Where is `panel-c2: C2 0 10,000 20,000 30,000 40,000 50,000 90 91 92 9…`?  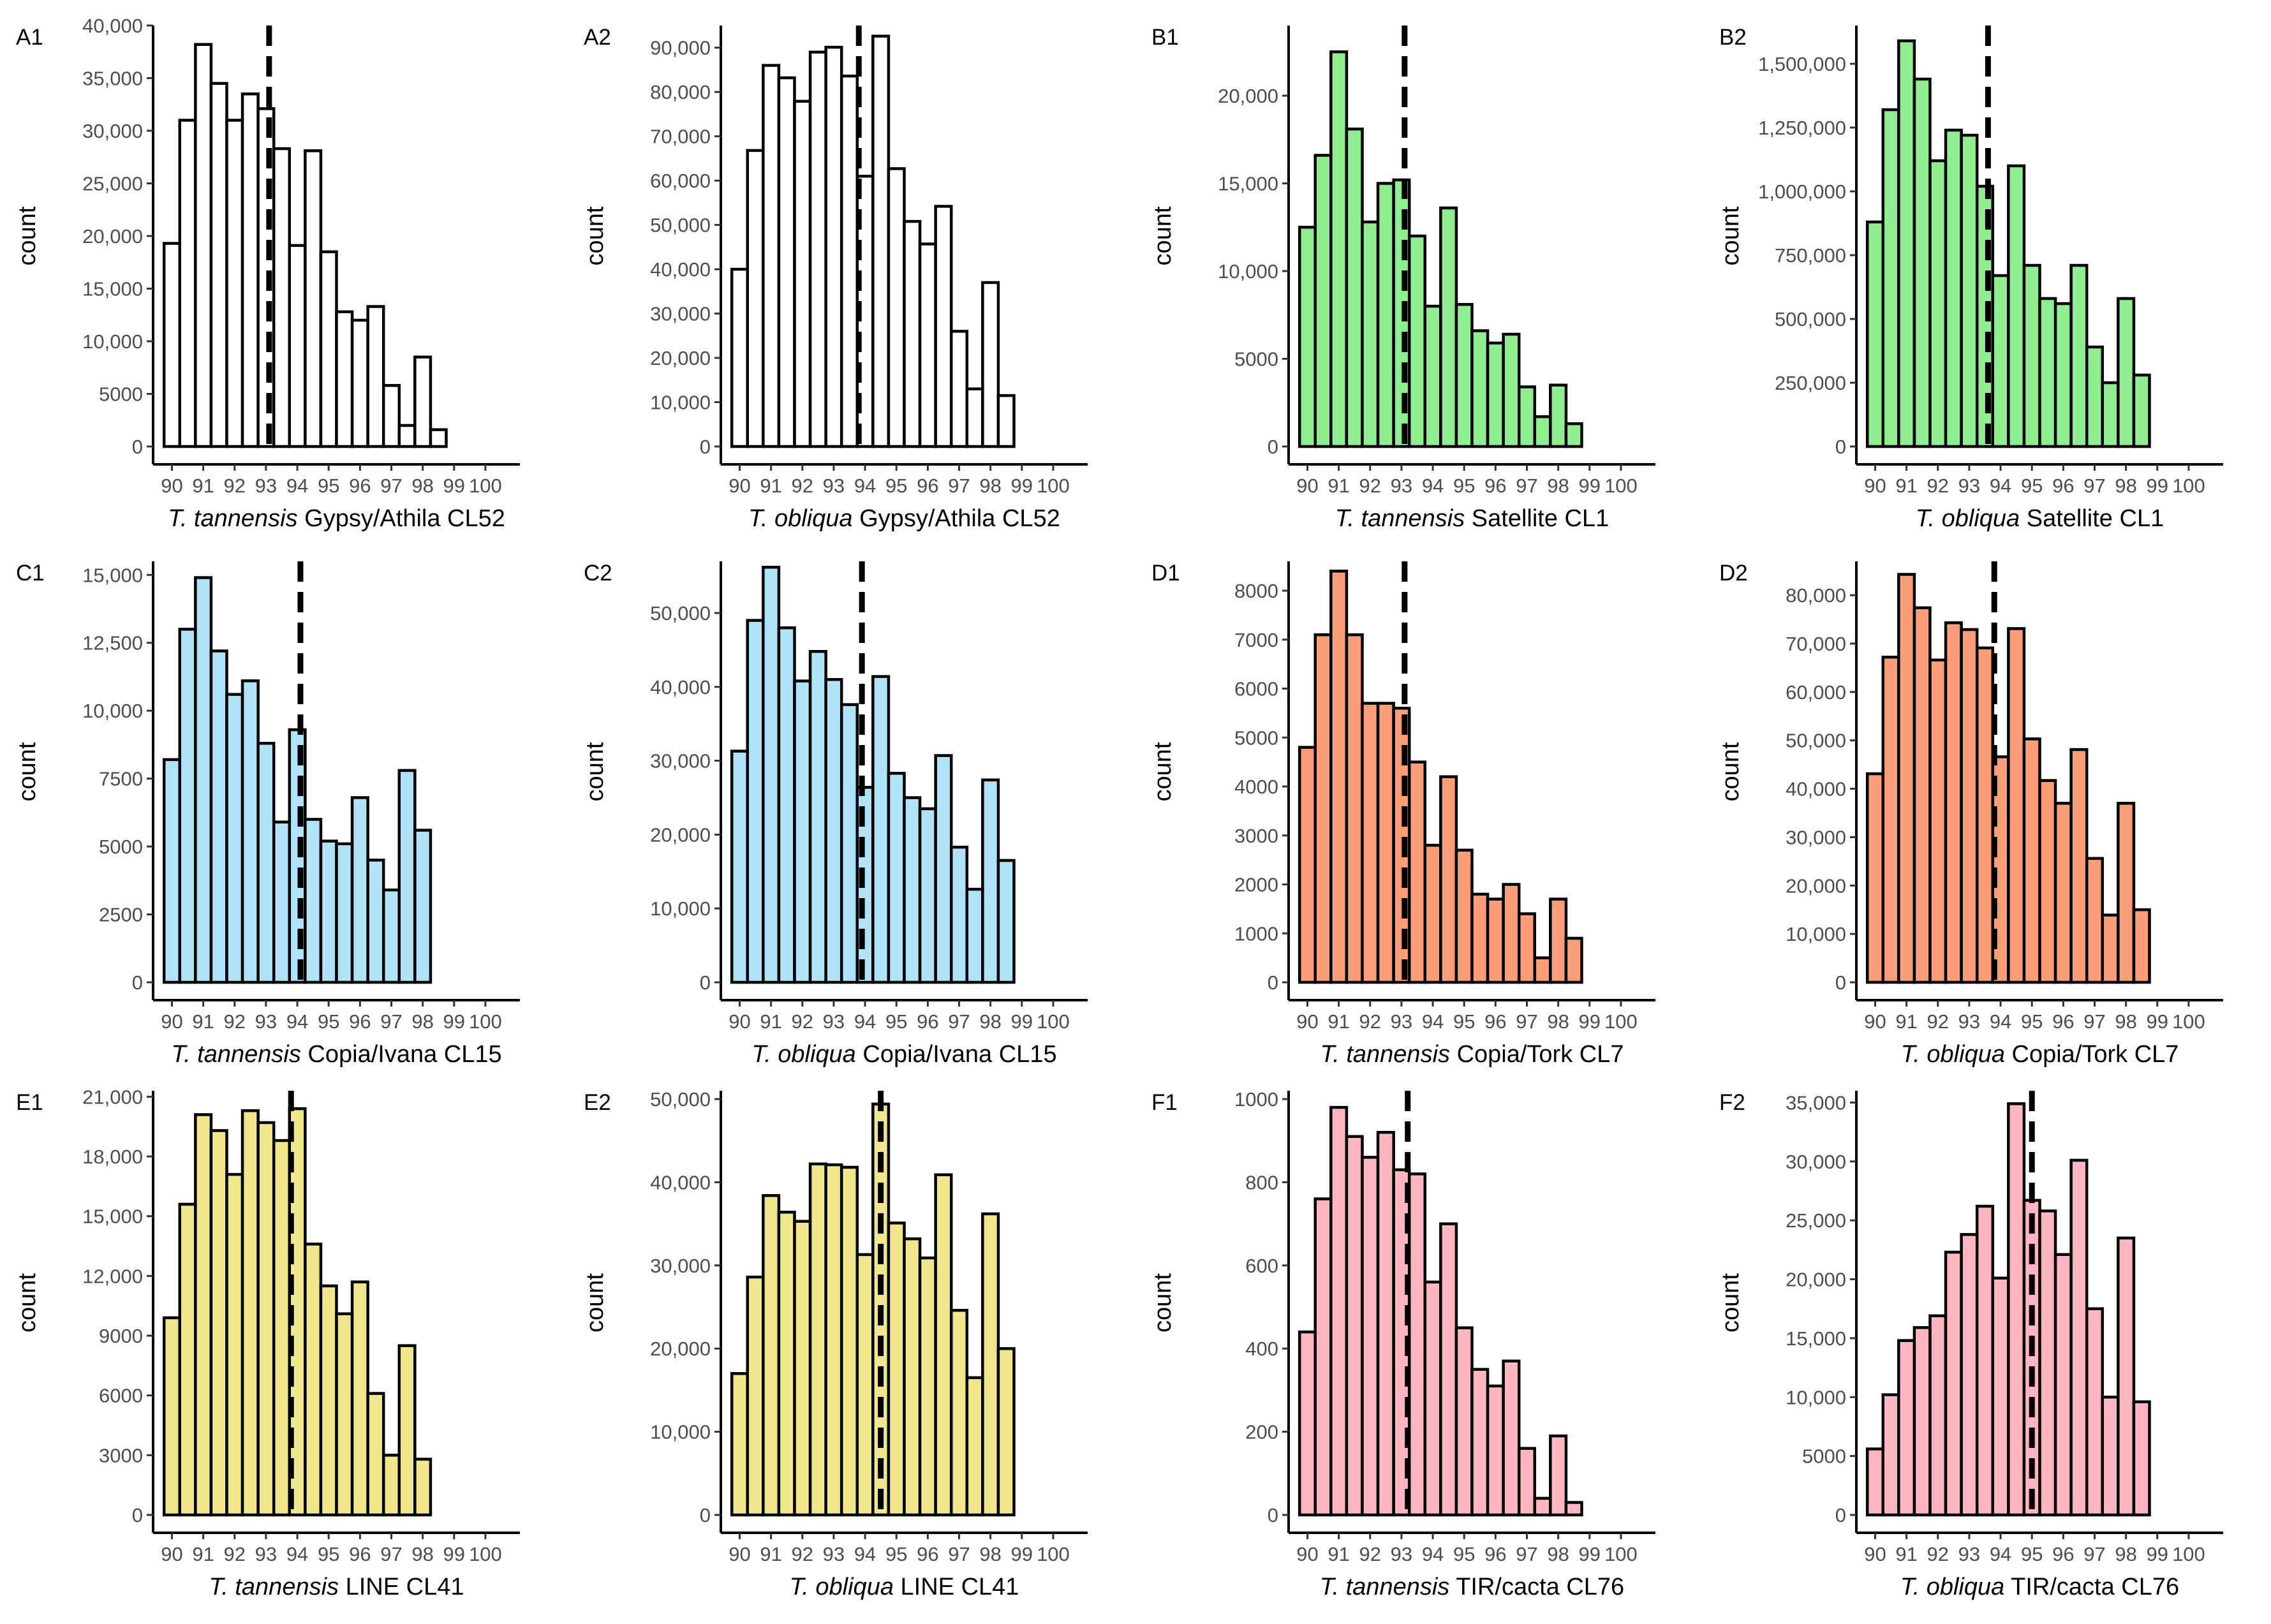
panel-c2: C2 0 10,000 20,000 30,000 40,000 50,000 90 91 92 9… is located at coordinates (835, 814).